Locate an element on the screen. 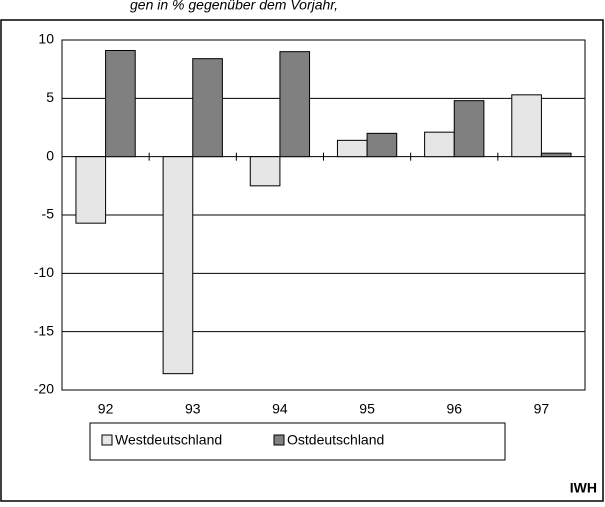 Image resolution: width=605 pixels, height=507 pixels. legend-box is located at coordinates (297, 441).